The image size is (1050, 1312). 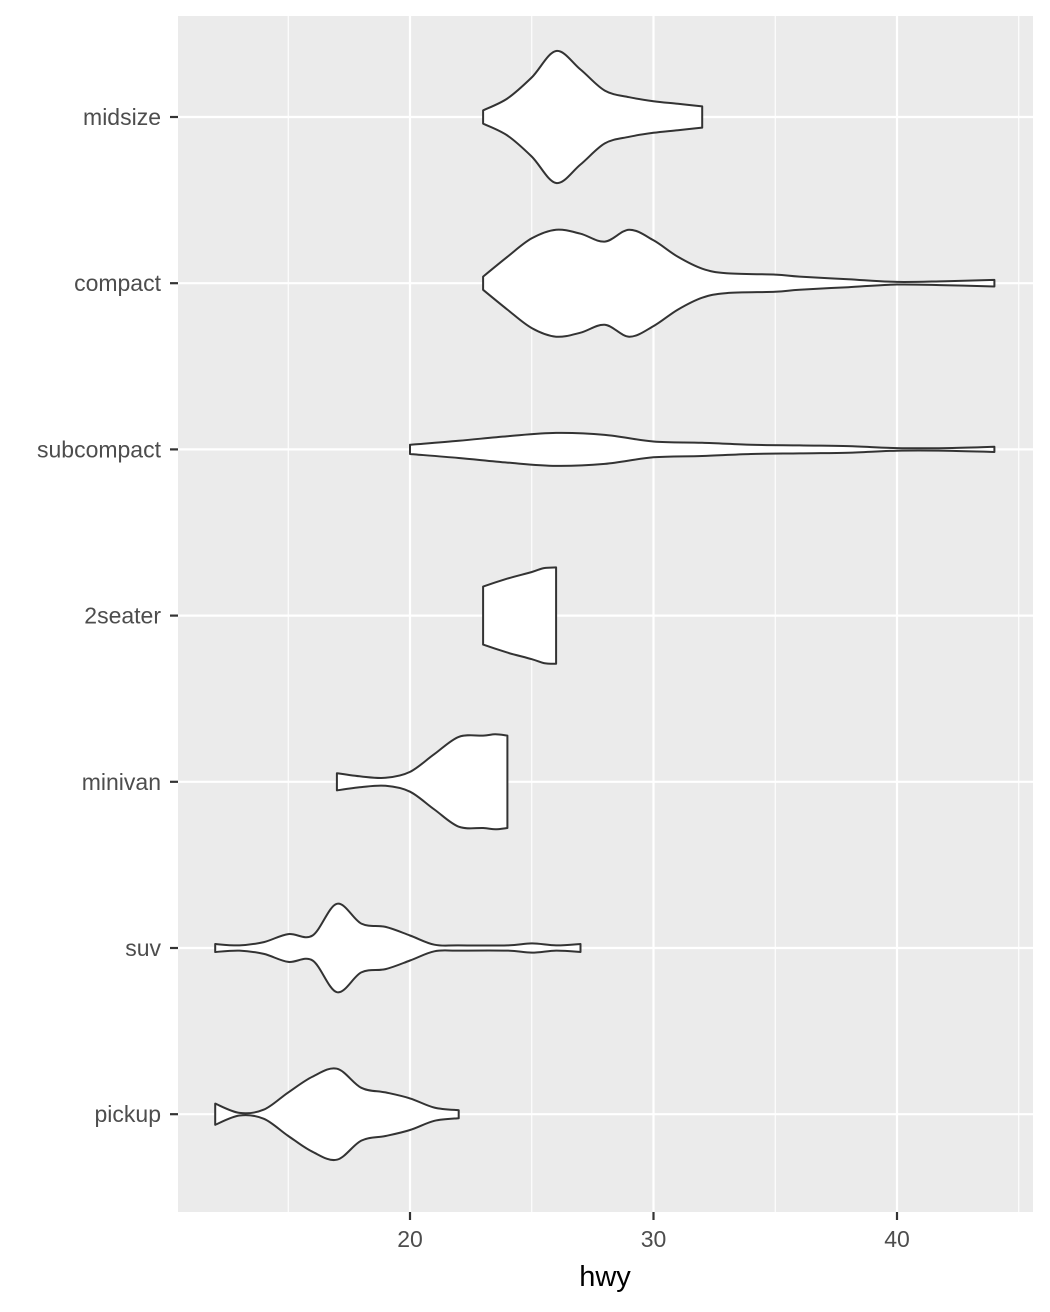 I want to click on y-tick-label-pickup: pickup, so click(x=128, y=1114).